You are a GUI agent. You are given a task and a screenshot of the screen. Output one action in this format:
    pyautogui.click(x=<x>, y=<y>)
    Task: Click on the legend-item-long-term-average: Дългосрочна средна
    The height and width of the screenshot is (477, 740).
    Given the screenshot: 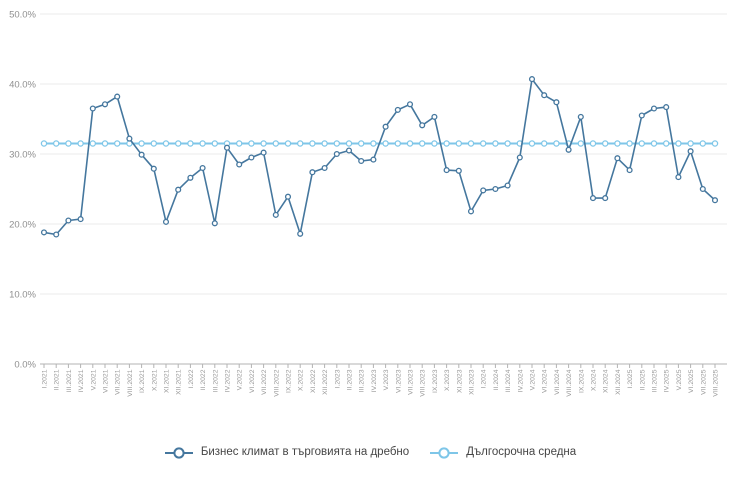 What is the action you would take?
    pyautogui.click(x=502, y=453)
    